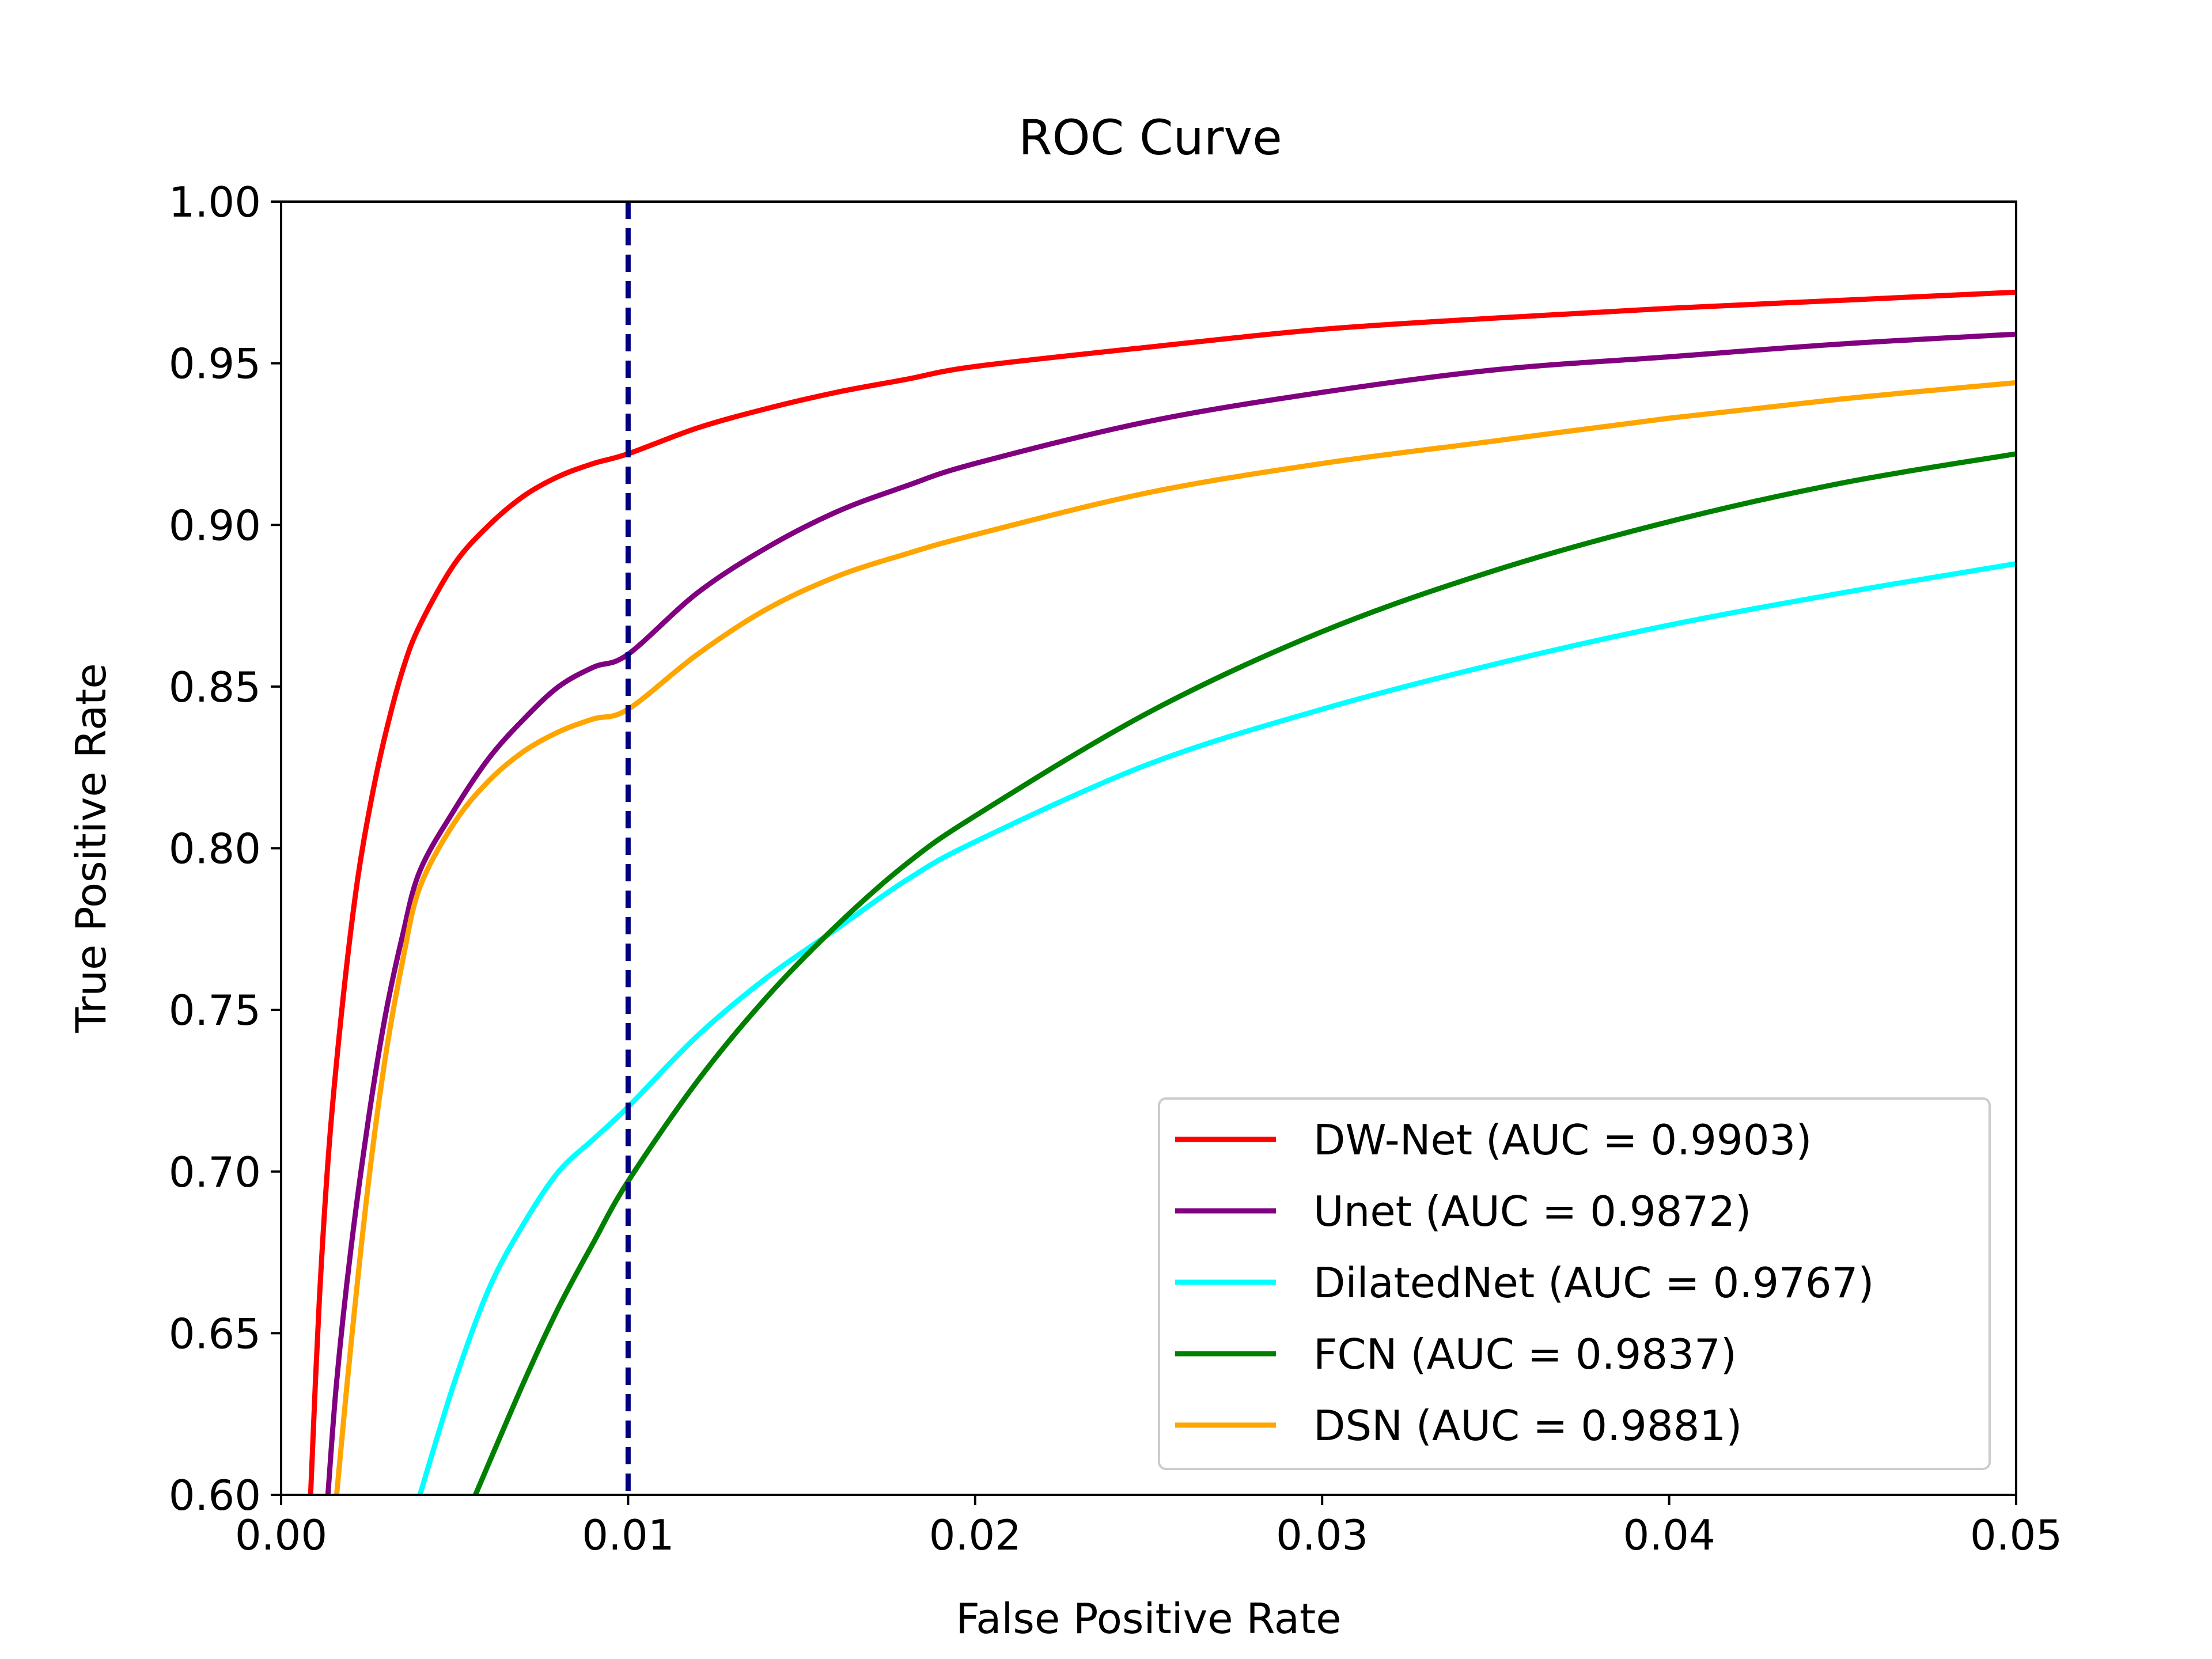  What do you see at coordinates (1322, 1535) in the screenshot?
I see `x-tick-label: 0.03` at bounding box center [1322, 1535].